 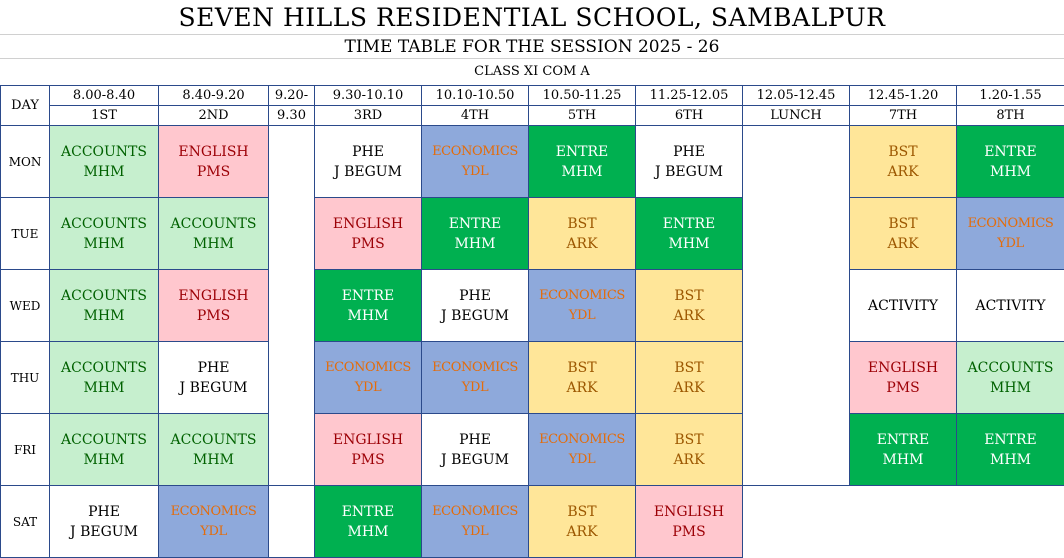 I want to click on time-slot-4: 10.10-10.50, so click(x=475, y=95).